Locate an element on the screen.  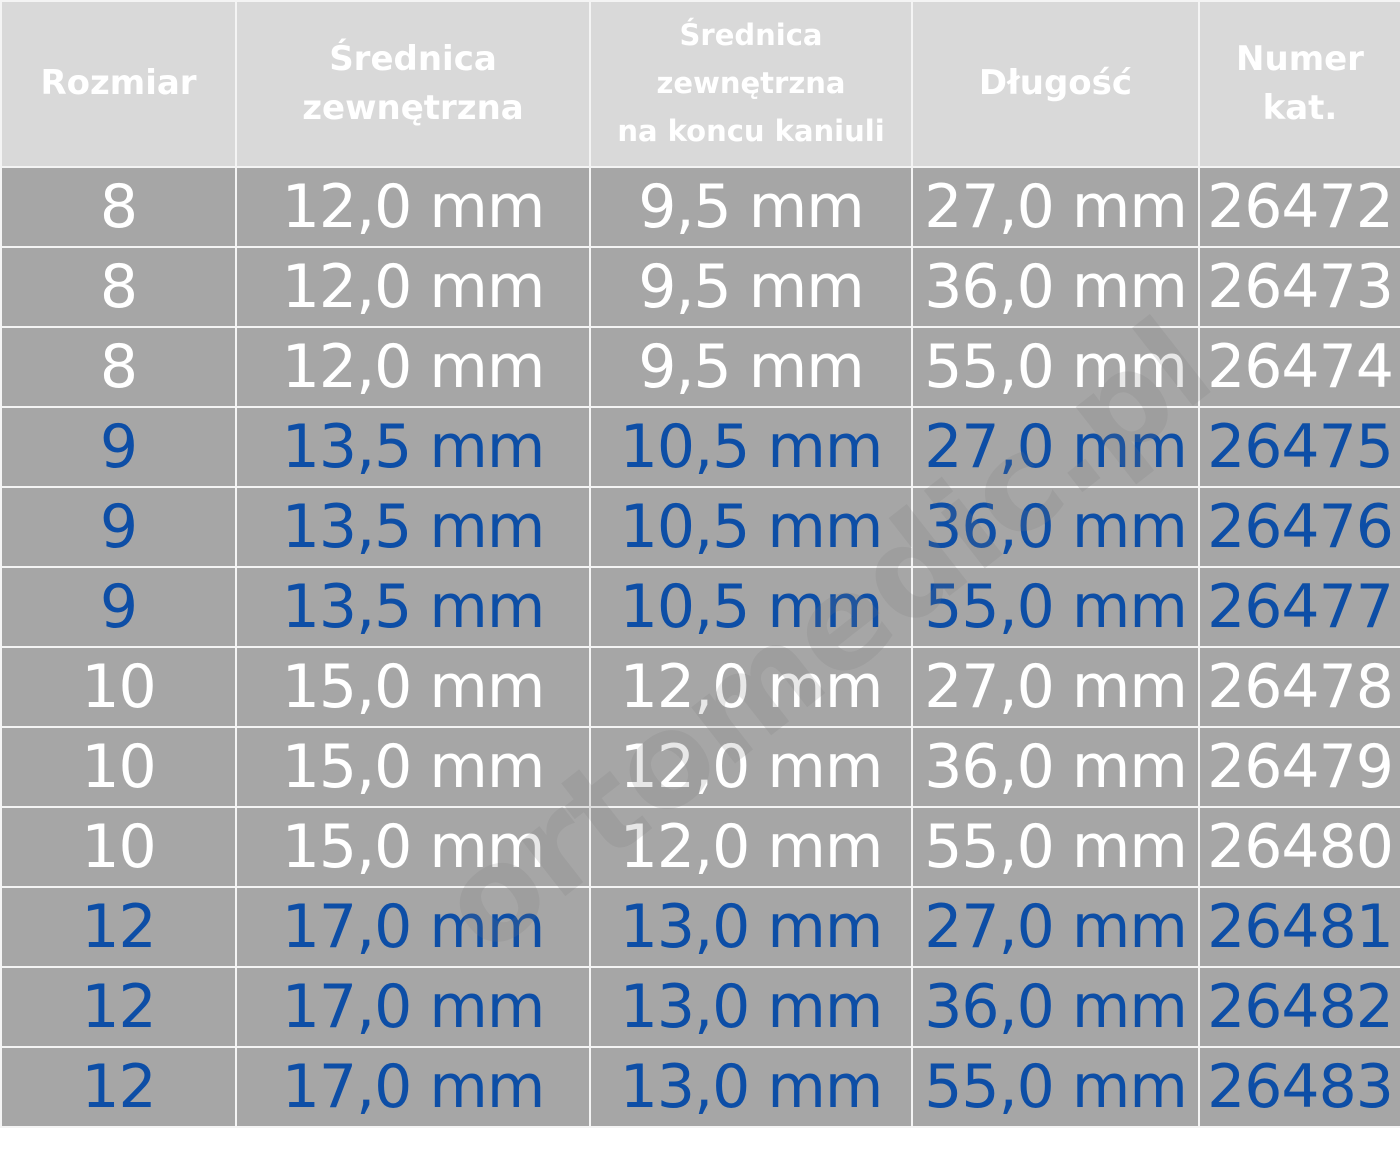
table-row: 9 13,5 mm 10,5 mm 27,0 mm 26475 is located at coordinates (700, 447).